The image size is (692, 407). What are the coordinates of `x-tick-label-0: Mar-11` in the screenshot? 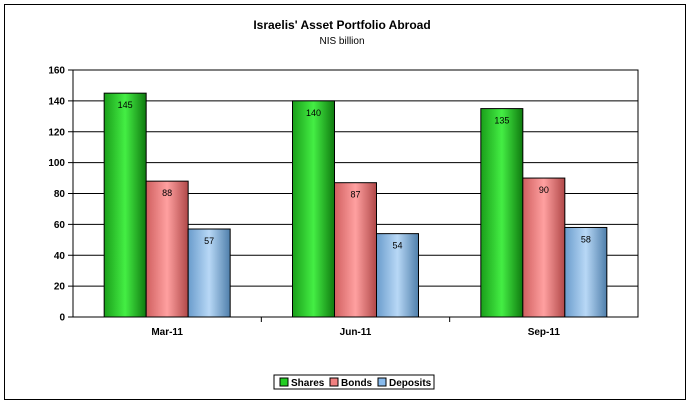 It's located at (167, 332).